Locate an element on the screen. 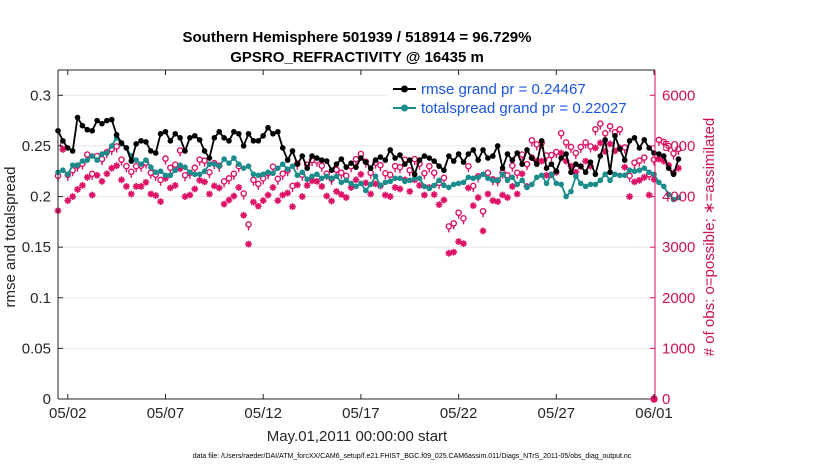 The image size is (830, 470). x-tick-label: 05/02 is located at coordinates (68, 413).